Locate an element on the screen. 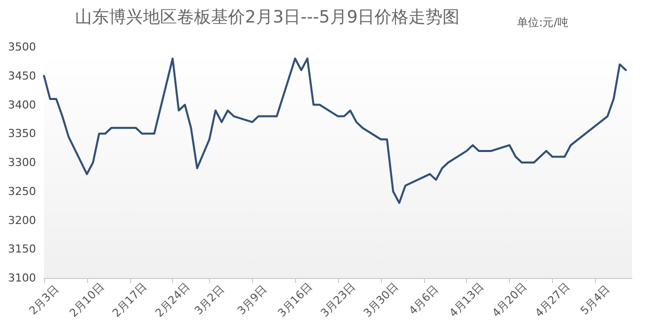  x-tick-label: 2月17日 is located at coordinates (130, 300).